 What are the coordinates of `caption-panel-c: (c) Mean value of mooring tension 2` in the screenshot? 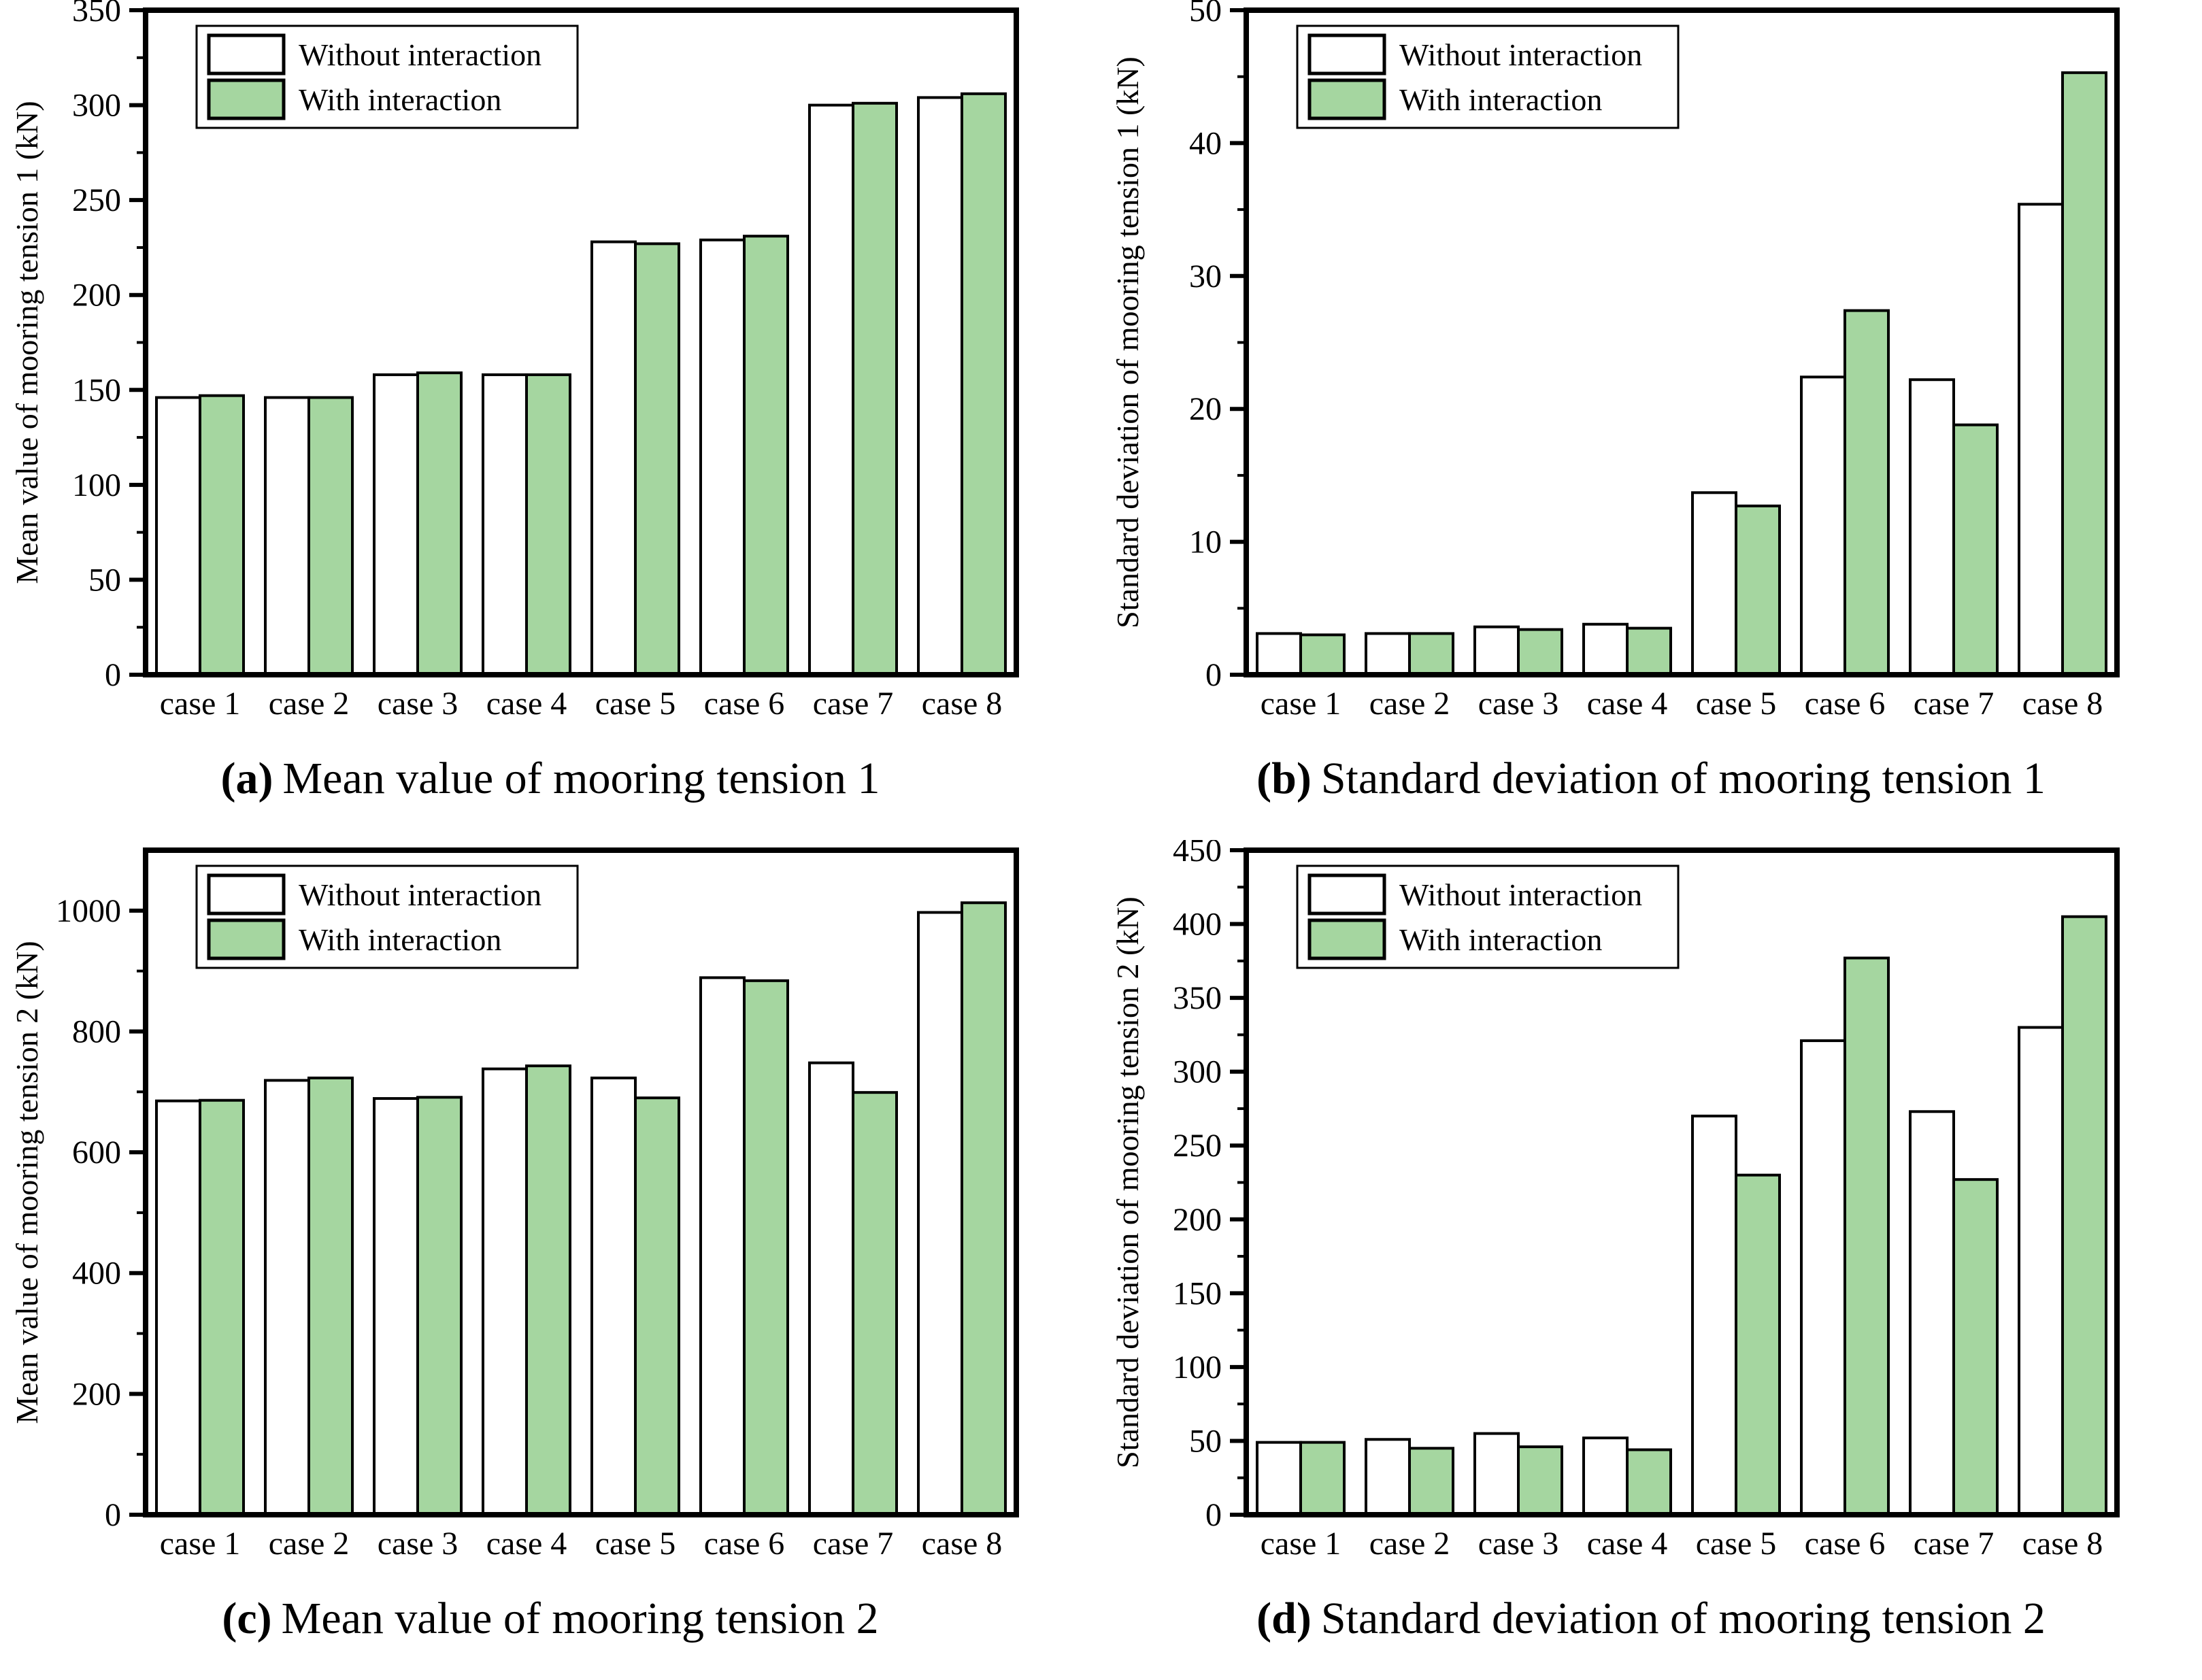 It's located at (550, 1619).